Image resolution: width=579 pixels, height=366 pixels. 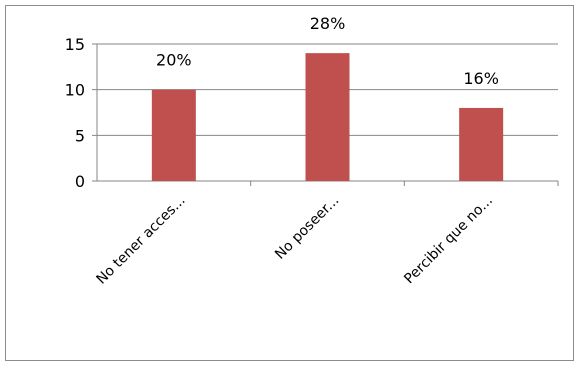 I want to click on data-label: 20%, so click(x=174, y=60).